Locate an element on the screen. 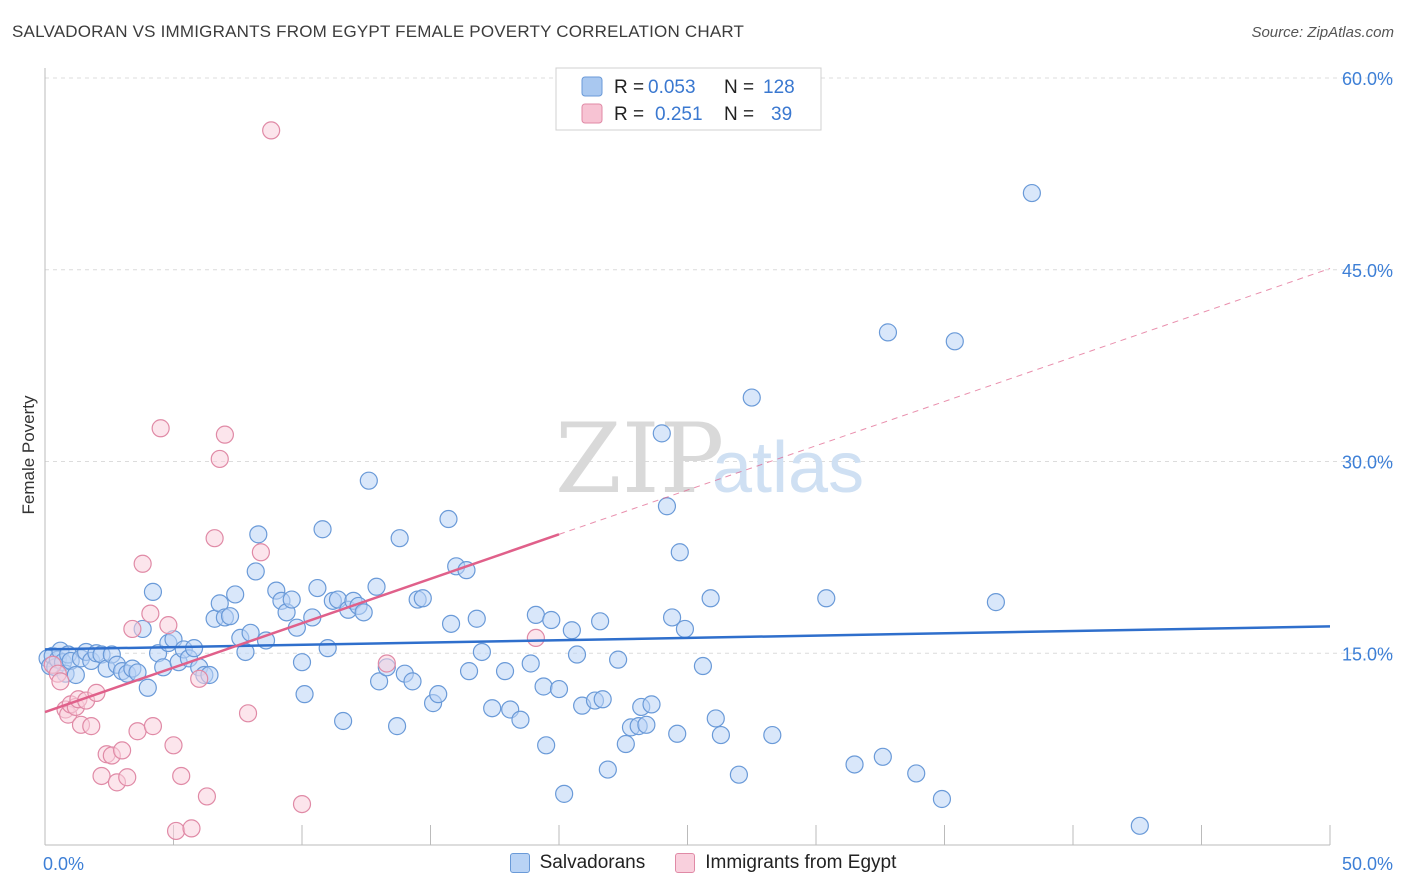 This screenshot has width=1406, height=892. x-tick-label: 50.0% is located at coordinates (1367, 864).